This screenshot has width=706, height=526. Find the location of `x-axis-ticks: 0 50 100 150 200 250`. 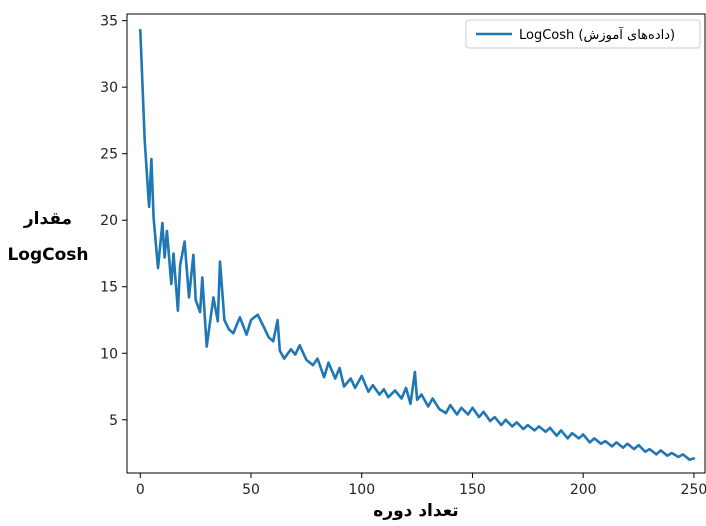

x-axis-ticks: 0 50 100 150 200 250 is located at coordinates (421, 485).